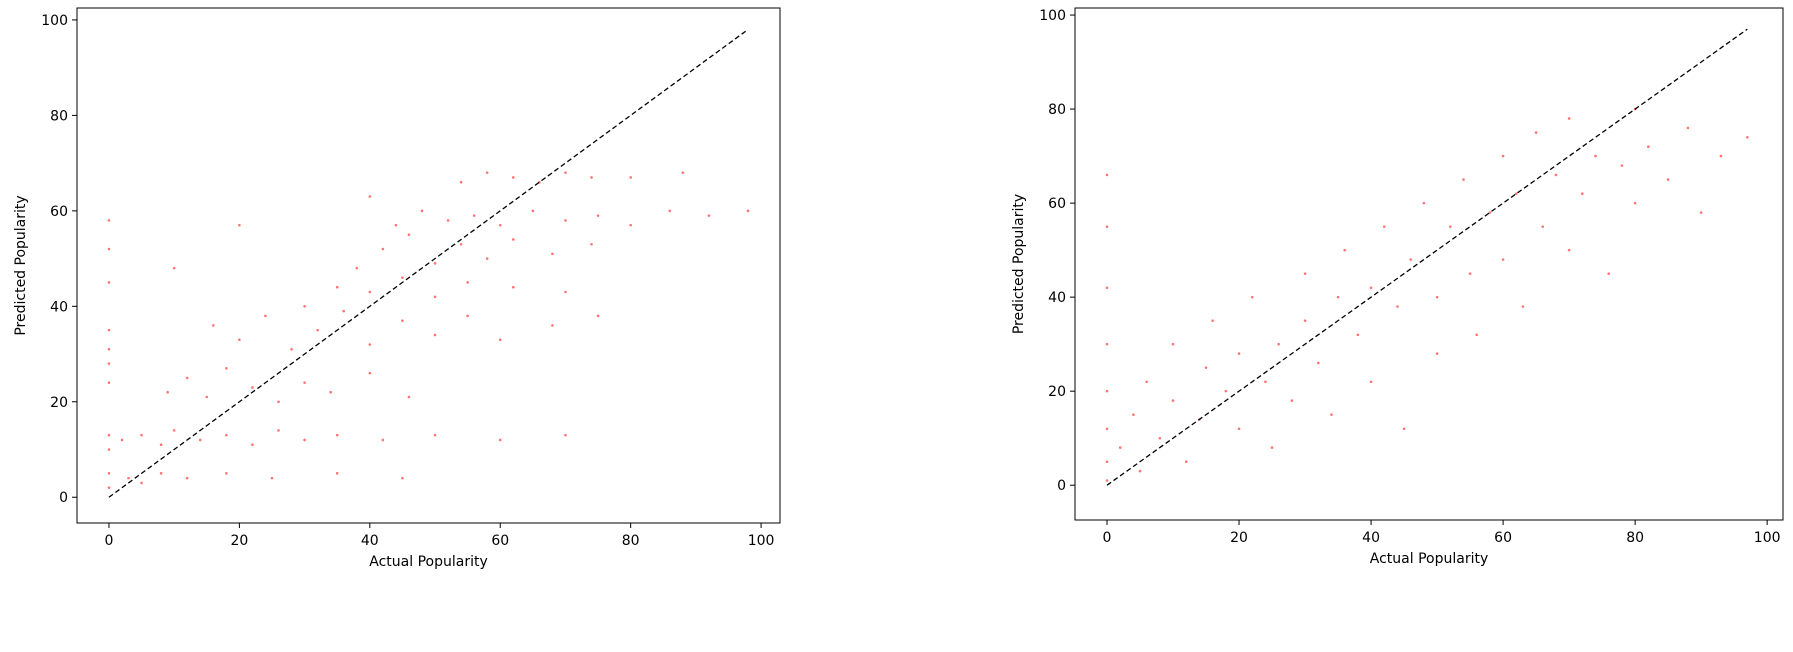 The width and height of the screenshot is (1793, 652). What do you see at coordinates (108, 541) in the screenshot?
I see `x-tick-label: 0` at bounding box center [108, 541].